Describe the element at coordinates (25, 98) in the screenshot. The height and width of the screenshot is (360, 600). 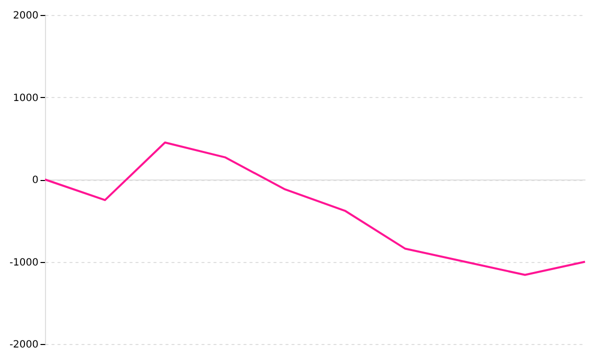
I see `y-tick-label: 1000` at that location.